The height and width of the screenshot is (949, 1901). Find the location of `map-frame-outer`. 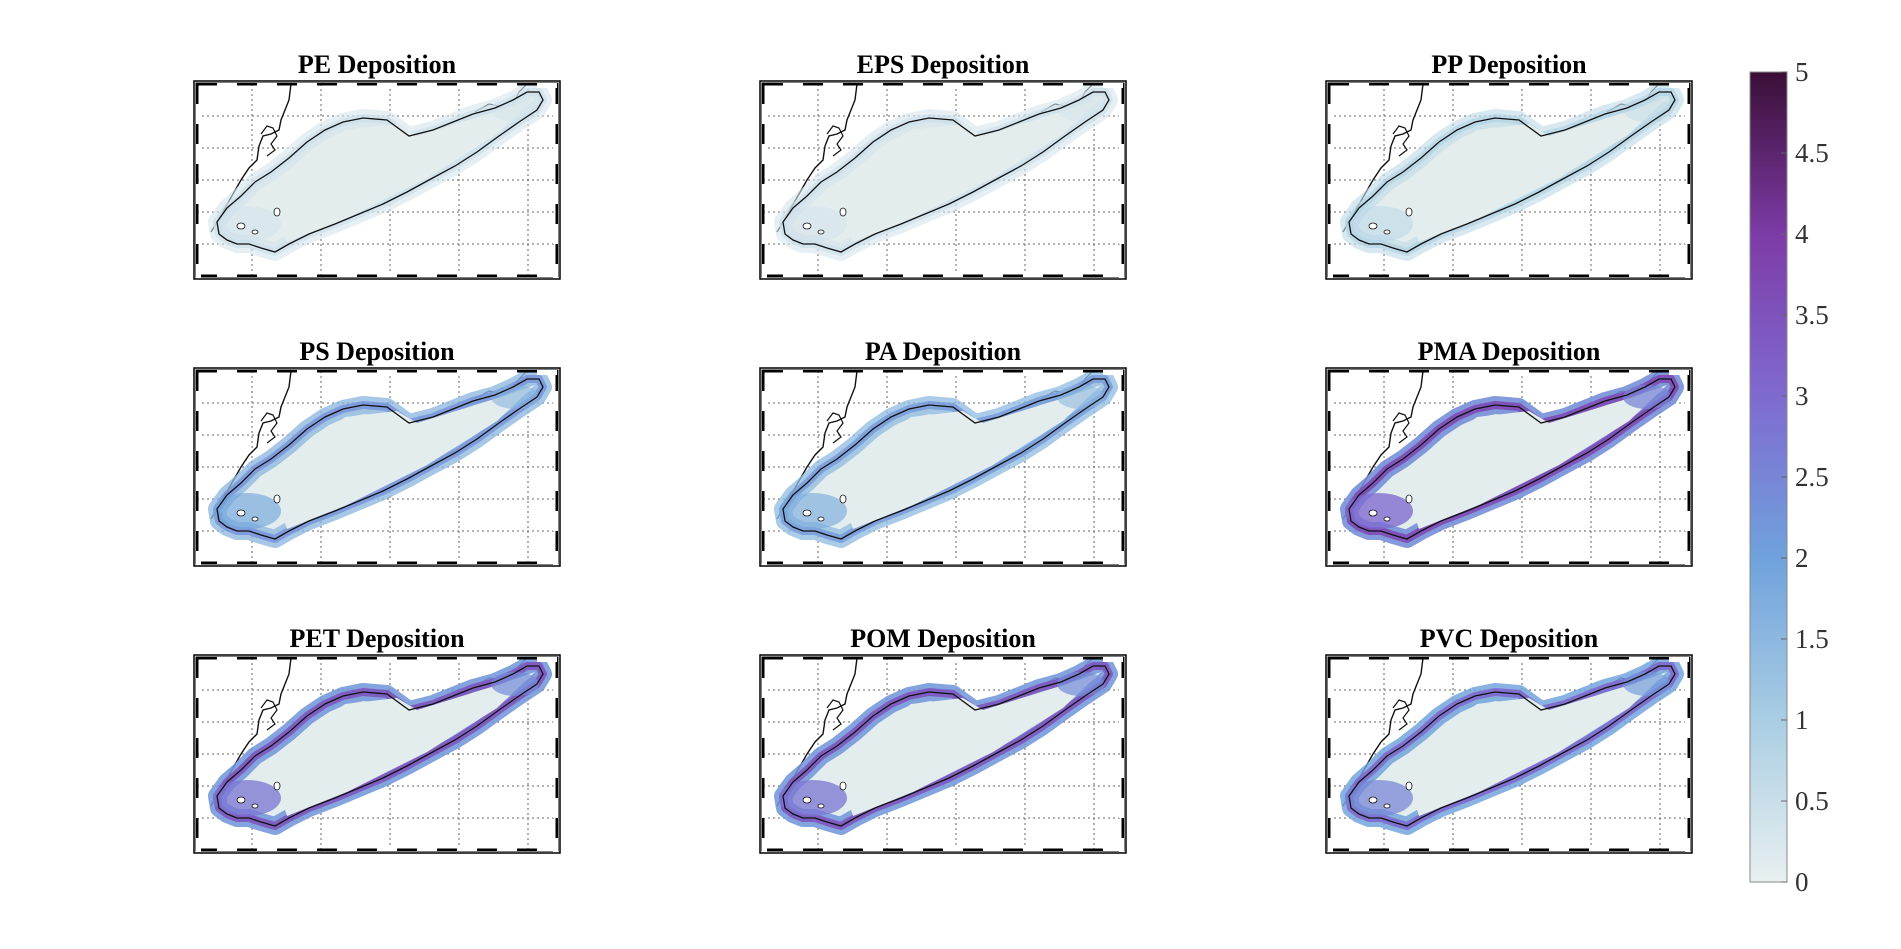

map-frame-outer is located at coordinates (943, 180).